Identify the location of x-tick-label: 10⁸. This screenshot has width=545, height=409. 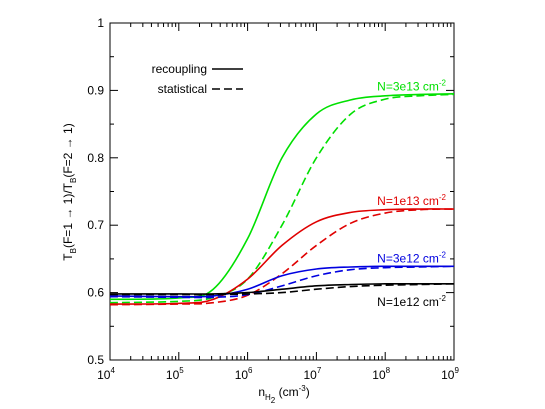
(381, 374).